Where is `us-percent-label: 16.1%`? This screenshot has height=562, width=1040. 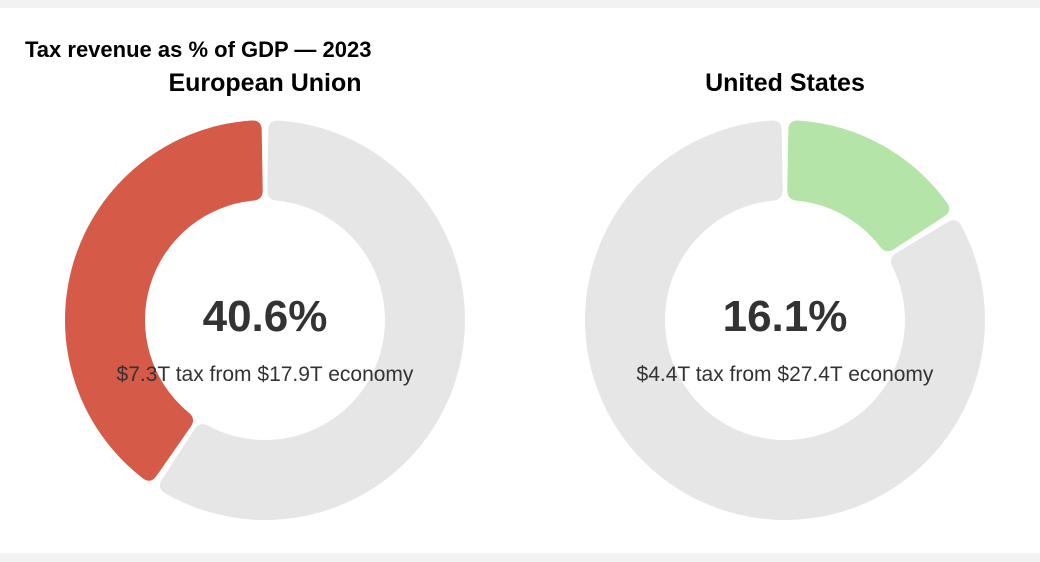 us-percent-label: 16.1% is located at coordinates (785, 316).